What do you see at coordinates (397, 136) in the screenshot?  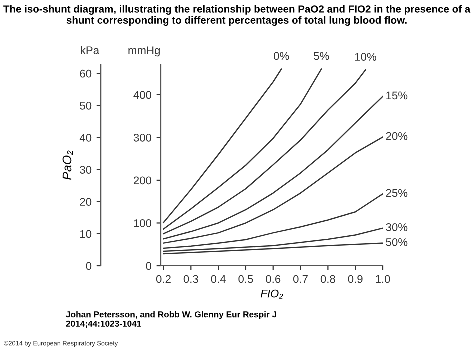 I see `series-label: 20%` at bounding box center [397, 136].